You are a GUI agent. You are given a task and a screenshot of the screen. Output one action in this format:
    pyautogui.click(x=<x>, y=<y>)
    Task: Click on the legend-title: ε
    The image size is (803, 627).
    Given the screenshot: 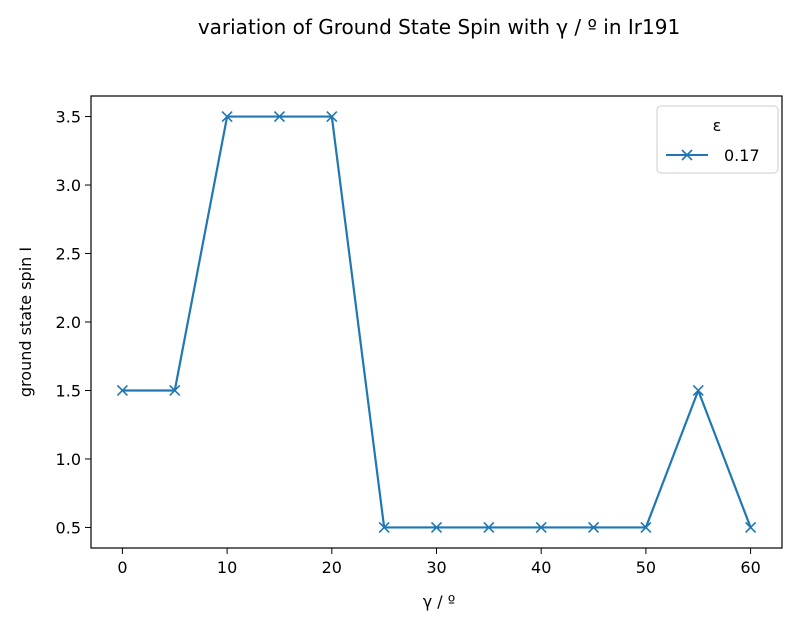 What is the action you would take?
    pyautogui.click(x=717, y=125)
    